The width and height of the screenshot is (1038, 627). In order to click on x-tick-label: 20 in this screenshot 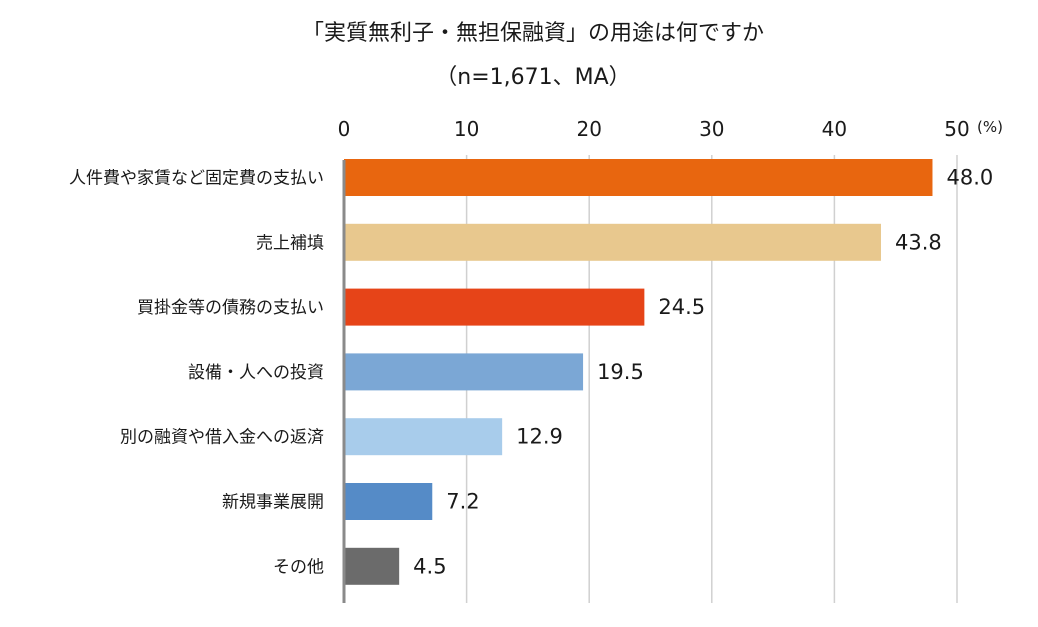, I will do `click(588, 129)`.